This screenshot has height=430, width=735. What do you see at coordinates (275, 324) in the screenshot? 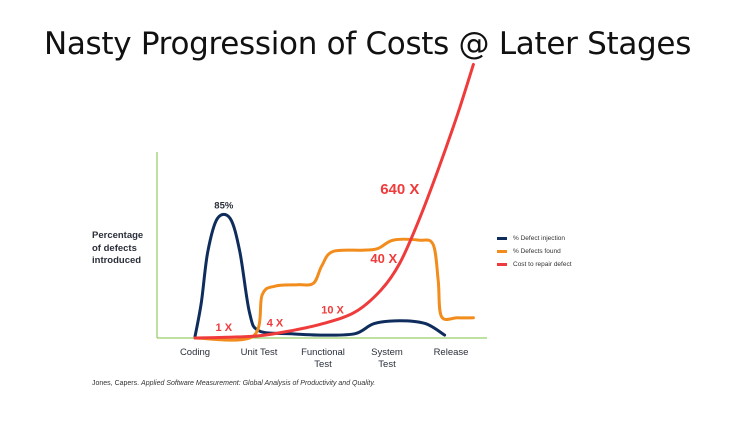
I see `data-annotation: 4 X` at bounding box center [275, 324].